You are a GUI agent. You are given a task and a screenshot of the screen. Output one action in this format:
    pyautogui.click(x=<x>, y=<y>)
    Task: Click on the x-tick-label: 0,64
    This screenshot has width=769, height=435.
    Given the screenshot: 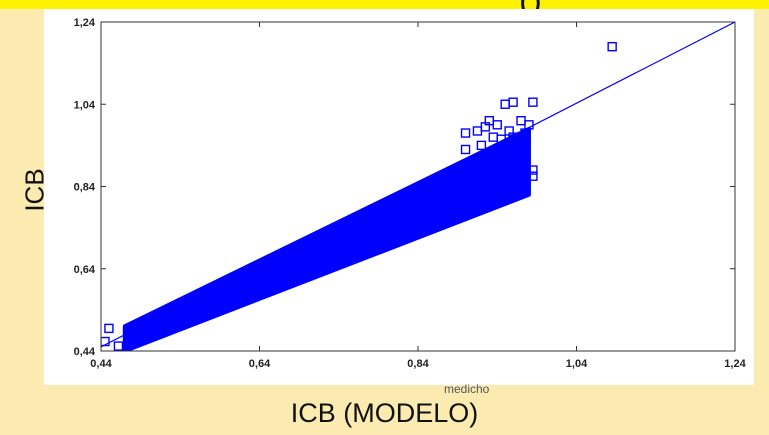 What is the action you would take?
    pyautogui.click(x=260, y=364)
    